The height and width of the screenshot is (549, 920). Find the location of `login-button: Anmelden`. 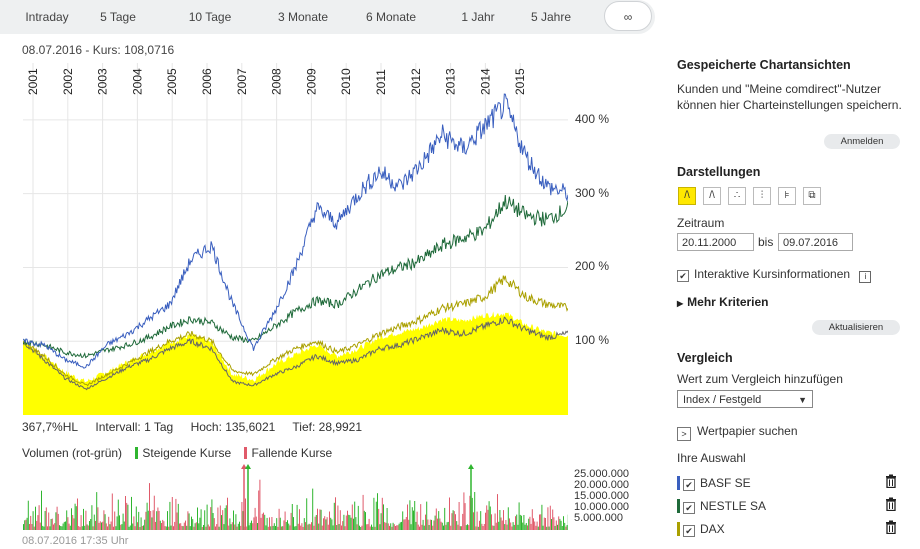

login-button: Anmelden is located at coordinates (862, 141).